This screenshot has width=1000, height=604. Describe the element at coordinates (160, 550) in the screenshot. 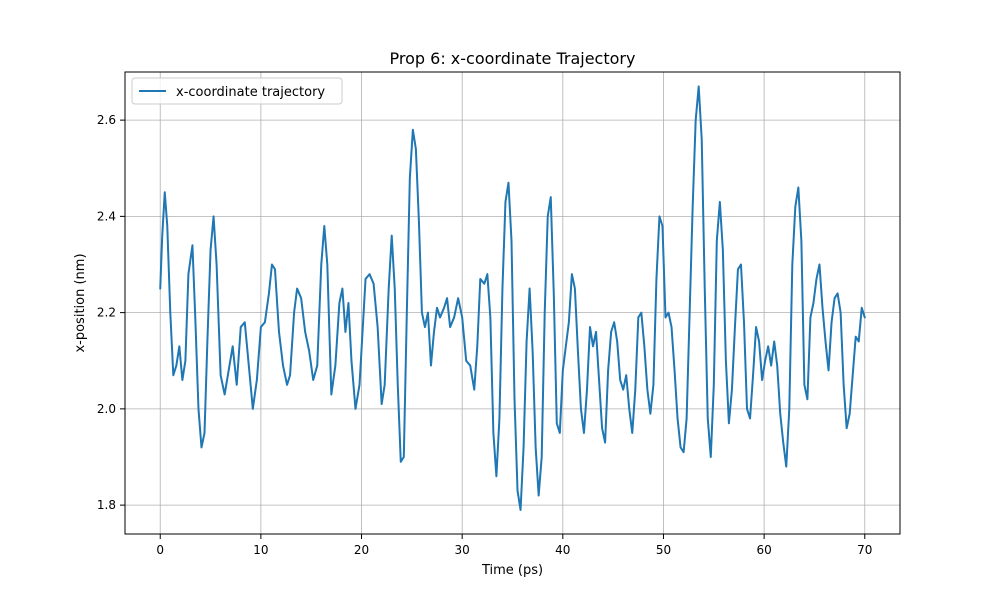

I see `x-tick-label: 0` at that location.